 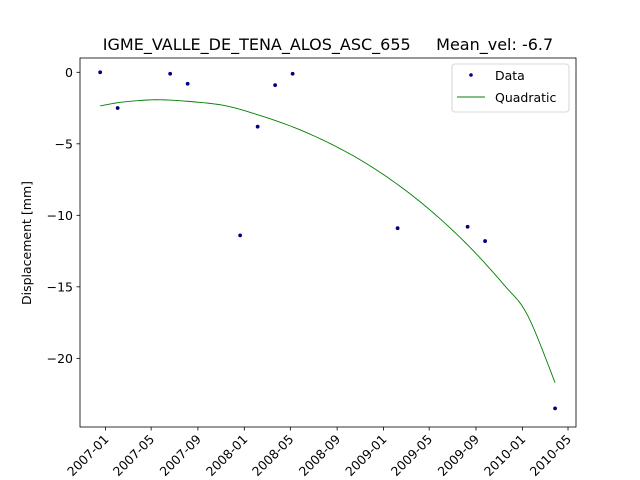 I want to click on y-tick-label: −5, so click(x=64, y=143).